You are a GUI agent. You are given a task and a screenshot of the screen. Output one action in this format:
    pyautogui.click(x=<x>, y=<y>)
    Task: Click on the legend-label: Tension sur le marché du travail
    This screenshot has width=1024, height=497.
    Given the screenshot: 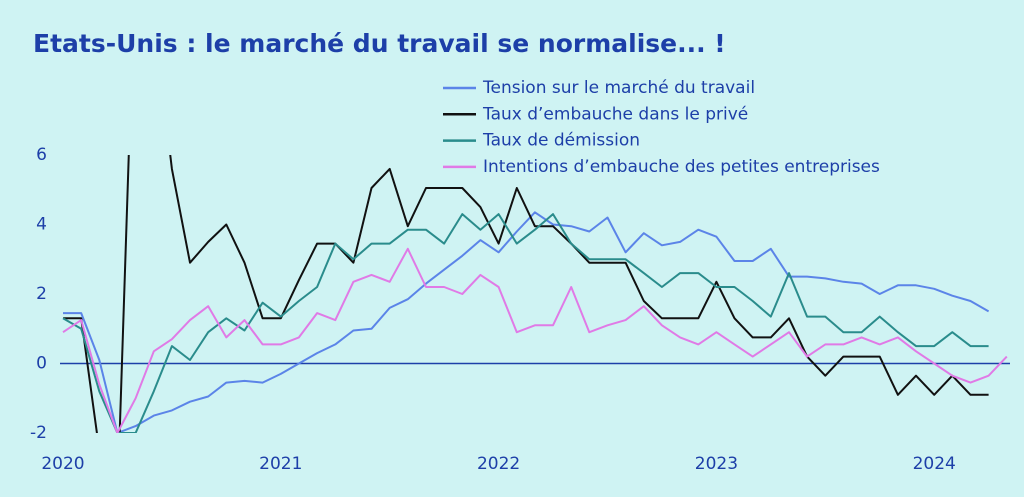 What is the action you would take?
    pyautogui.click(x=618, y=88)
    